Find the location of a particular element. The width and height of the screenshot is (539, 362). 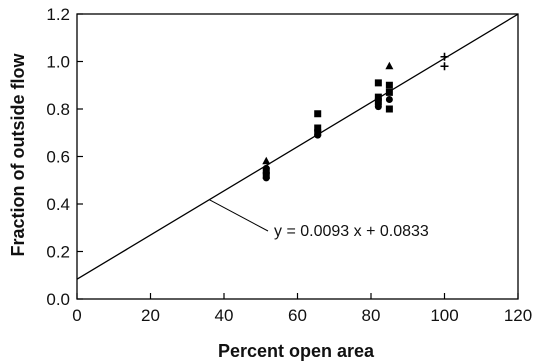

x-tick-label: 100 is located at coordinates (444, 315).